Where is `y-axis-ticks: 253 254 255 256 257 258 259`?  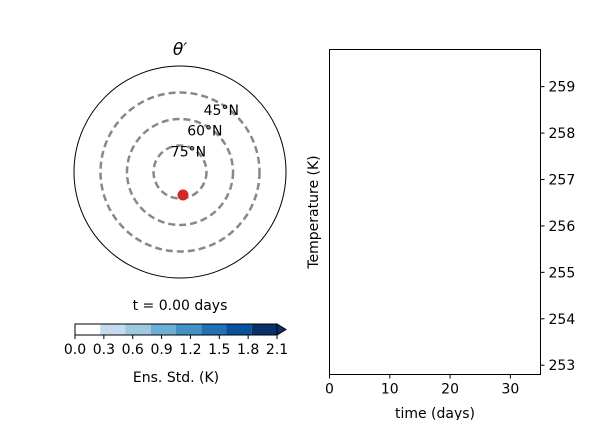 y-axis-ticks: 253 254 255 256 257 258 259 is located at coordinates (558, 227).